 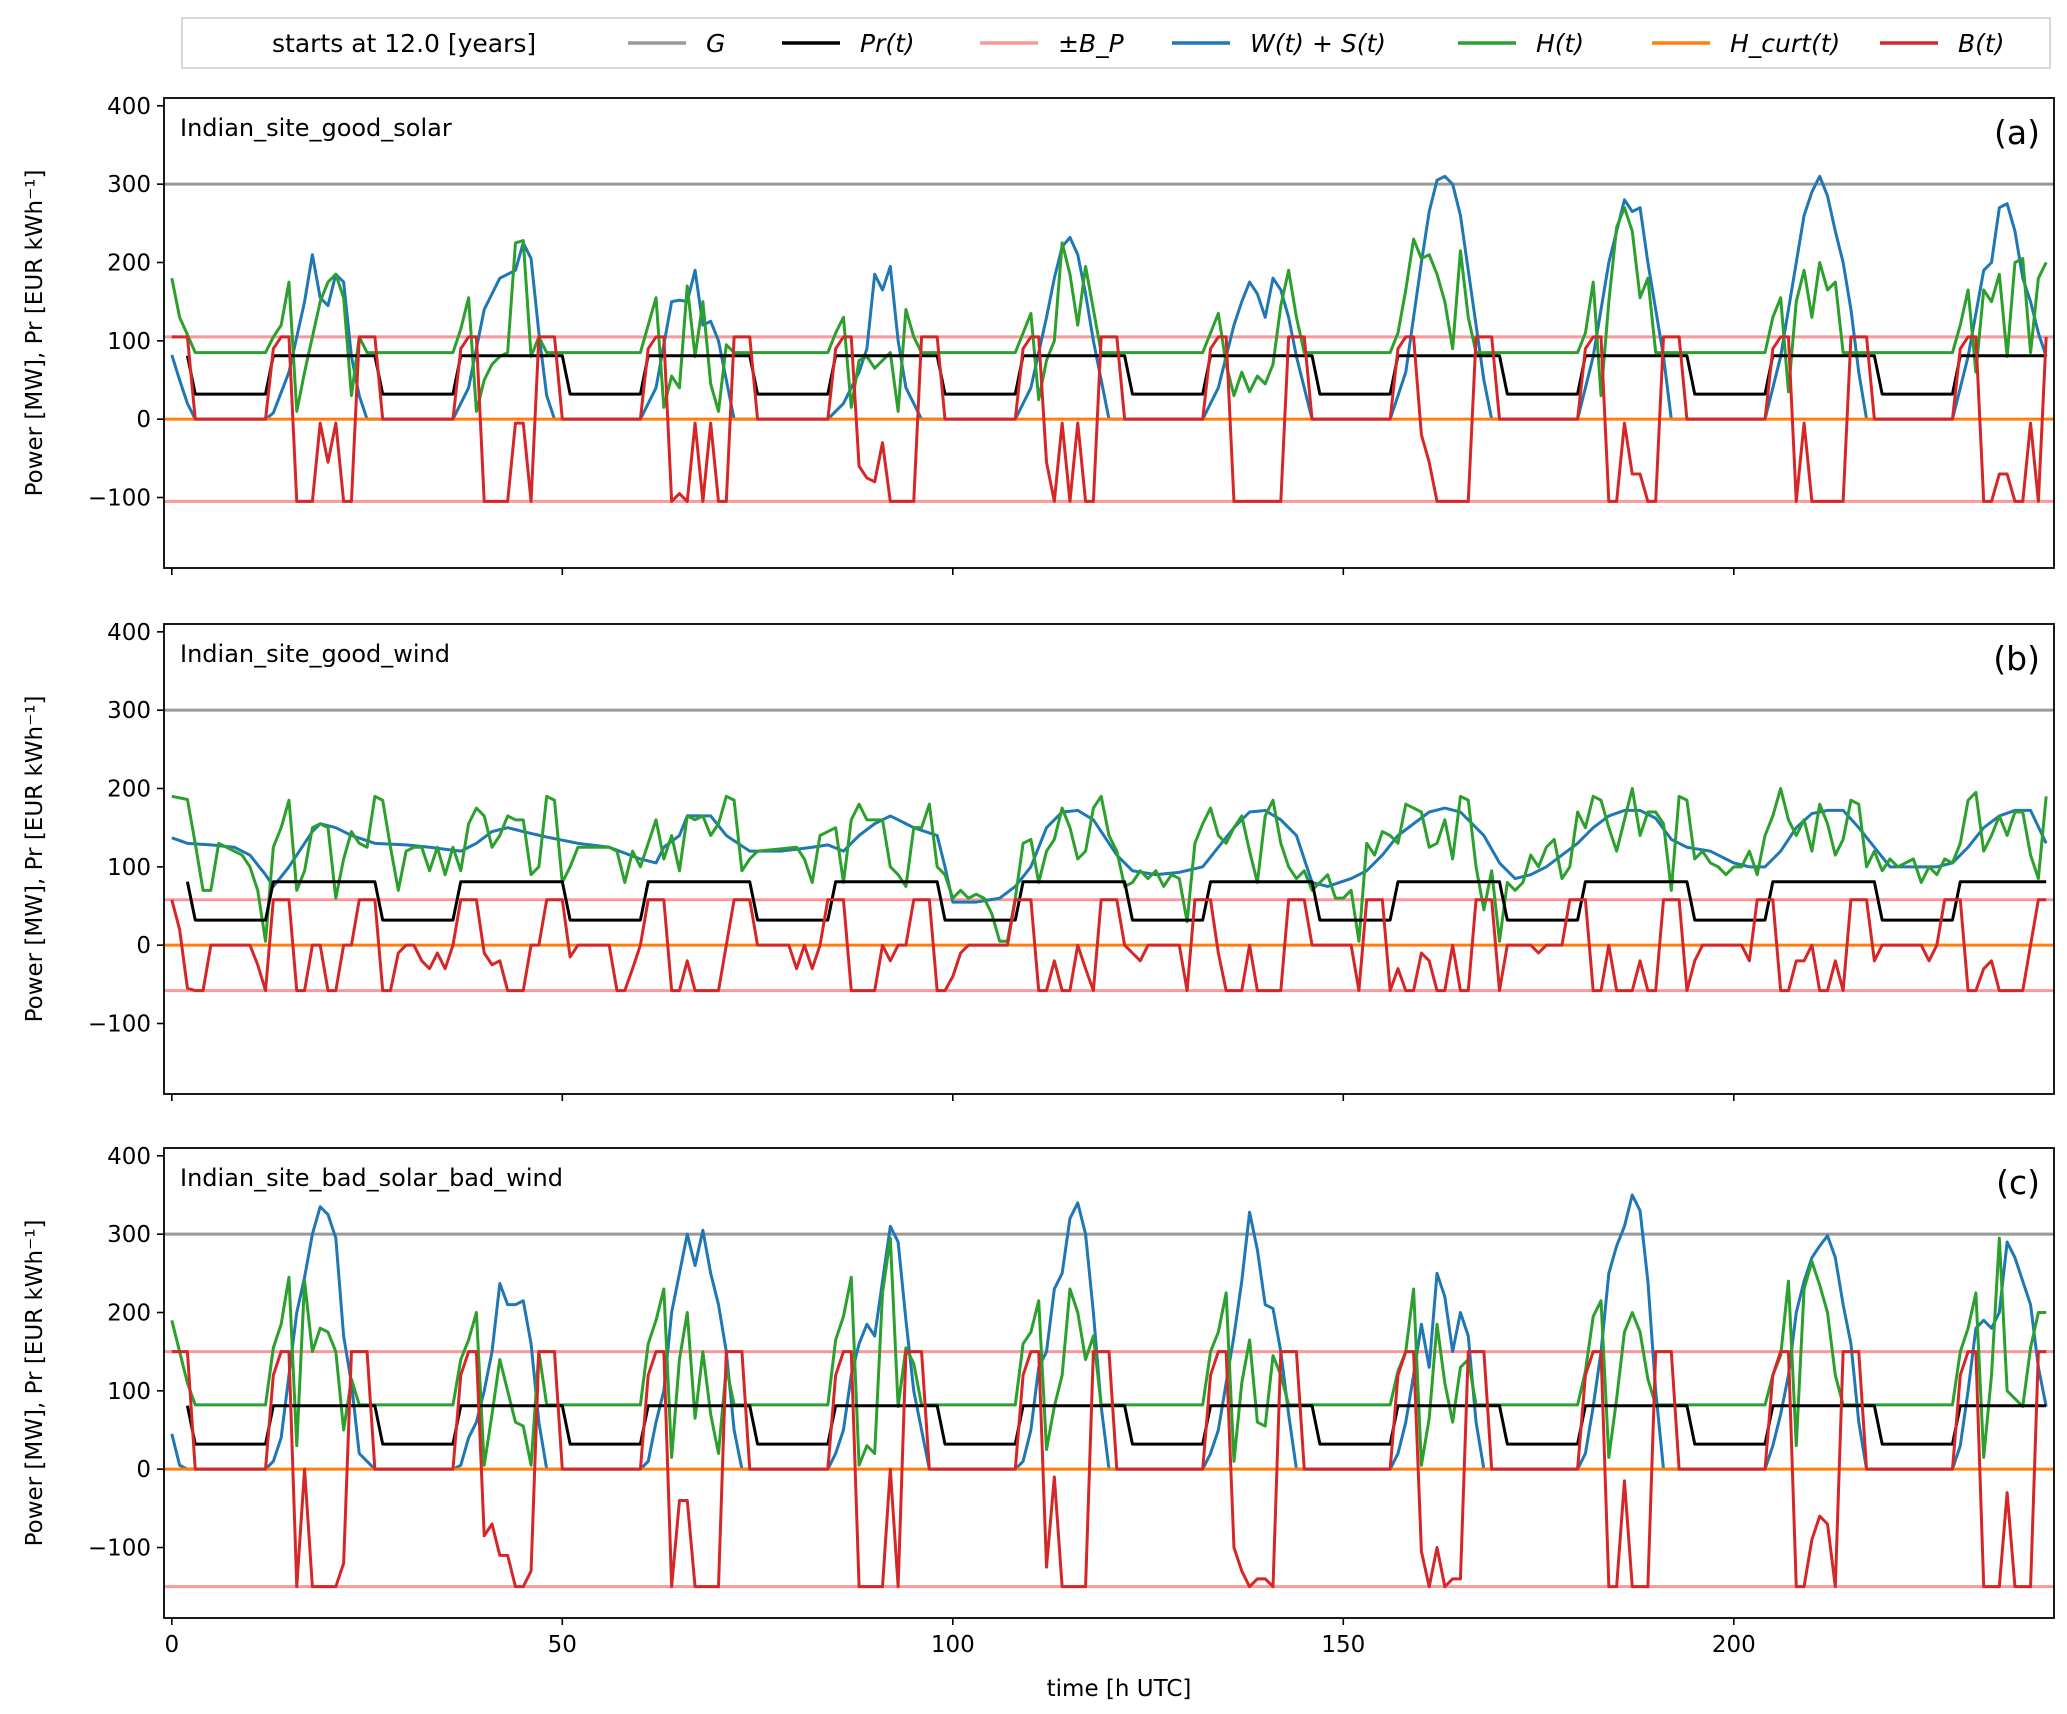 I want to click on legend-item-Bp: ±B_P, so click(x=1052, y=43).